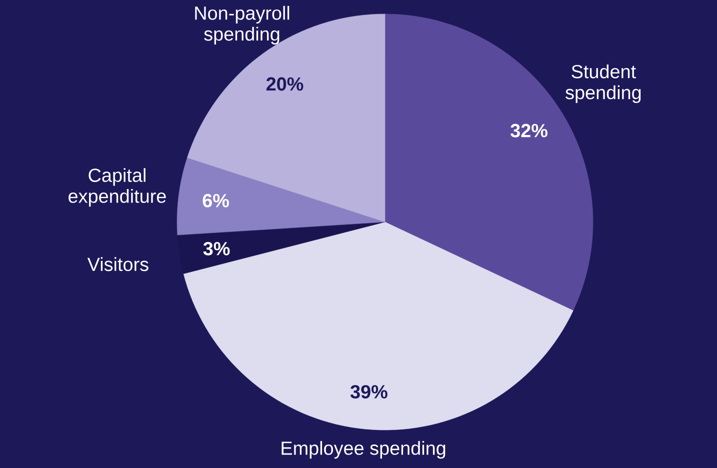 Image resolution: width=717 pixels, height=468 pixels. Describe the element at coordinates (285, 84) in the screenshot. I see `data-label: 20%` at that location.